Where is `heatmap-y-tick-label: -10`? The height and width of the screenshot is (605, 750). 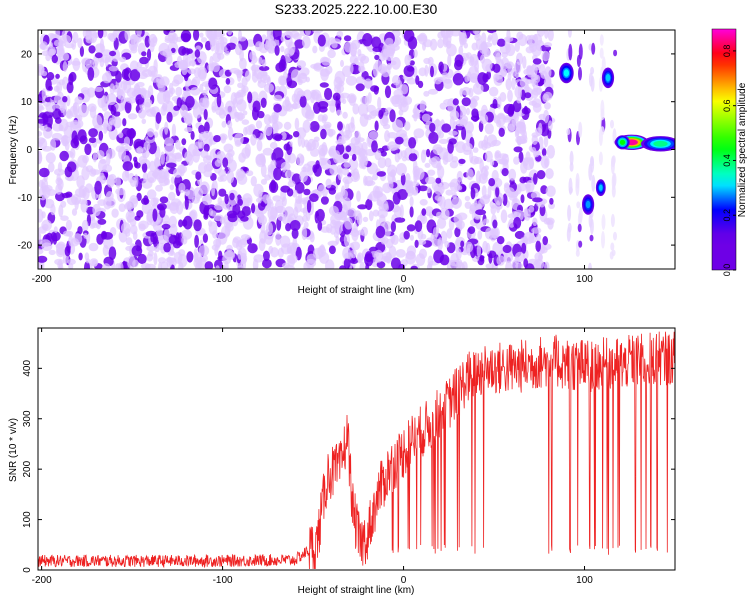 heatmap-y-tick-label: -10 is located at coordinates (25, 198).